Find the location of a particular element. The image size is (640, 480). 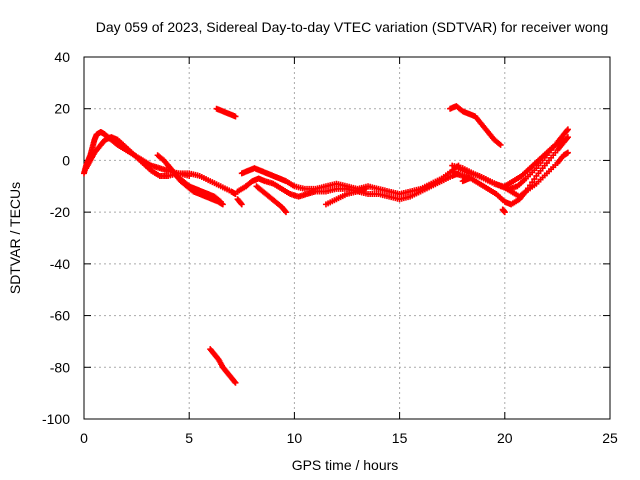

y-tick-label: 40 is located at coordinates (62, 57).